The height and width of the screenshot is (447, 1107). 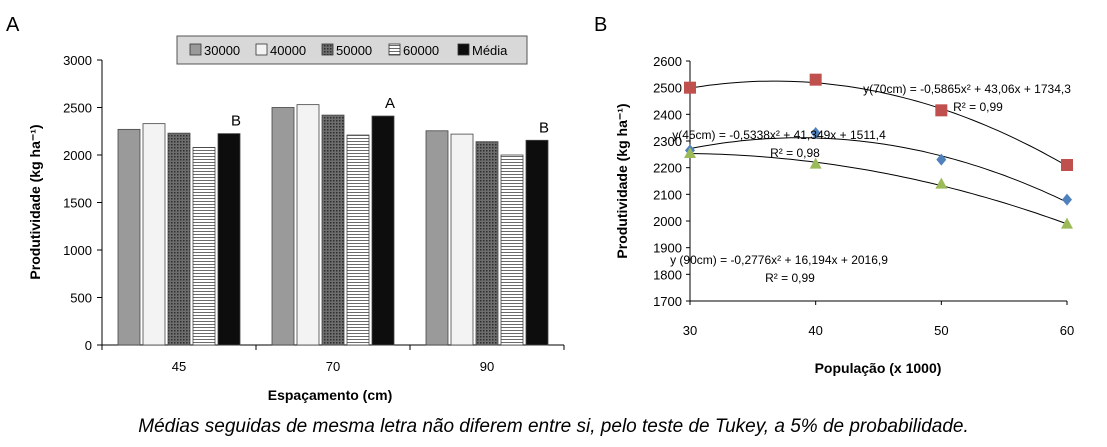 What do you see at coordinates (815, 330) in the screenshot?
I see `x-tick-label: 40` at bounding box center [815, 330].